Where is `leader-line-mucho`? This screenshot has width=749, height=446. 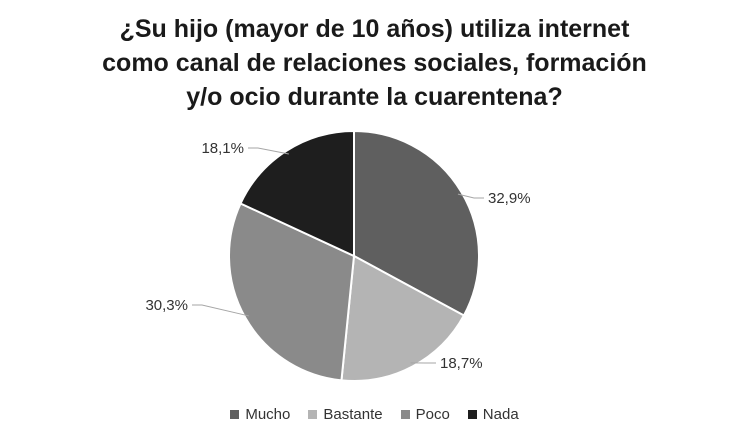 leader-line-mucho is located at coordinates (470, 196).